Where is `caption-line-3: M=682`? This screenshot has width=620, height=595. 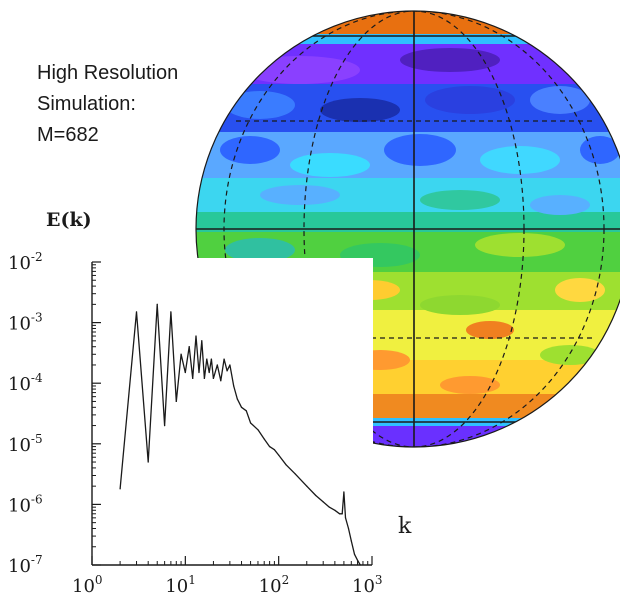
caption-line-3: M=682 is located at coordinates (68, 135).